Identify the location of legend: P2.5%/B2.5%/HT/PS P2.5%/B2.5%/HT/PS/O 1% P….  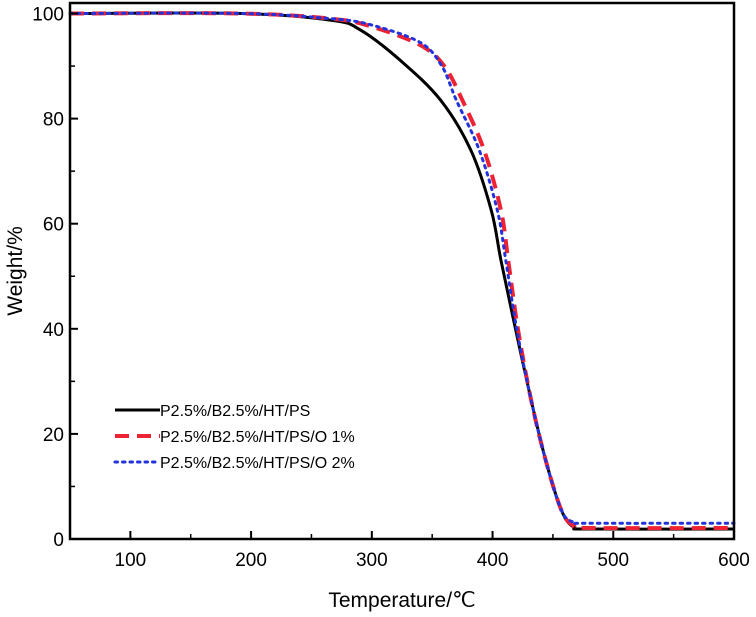
(234, 437).